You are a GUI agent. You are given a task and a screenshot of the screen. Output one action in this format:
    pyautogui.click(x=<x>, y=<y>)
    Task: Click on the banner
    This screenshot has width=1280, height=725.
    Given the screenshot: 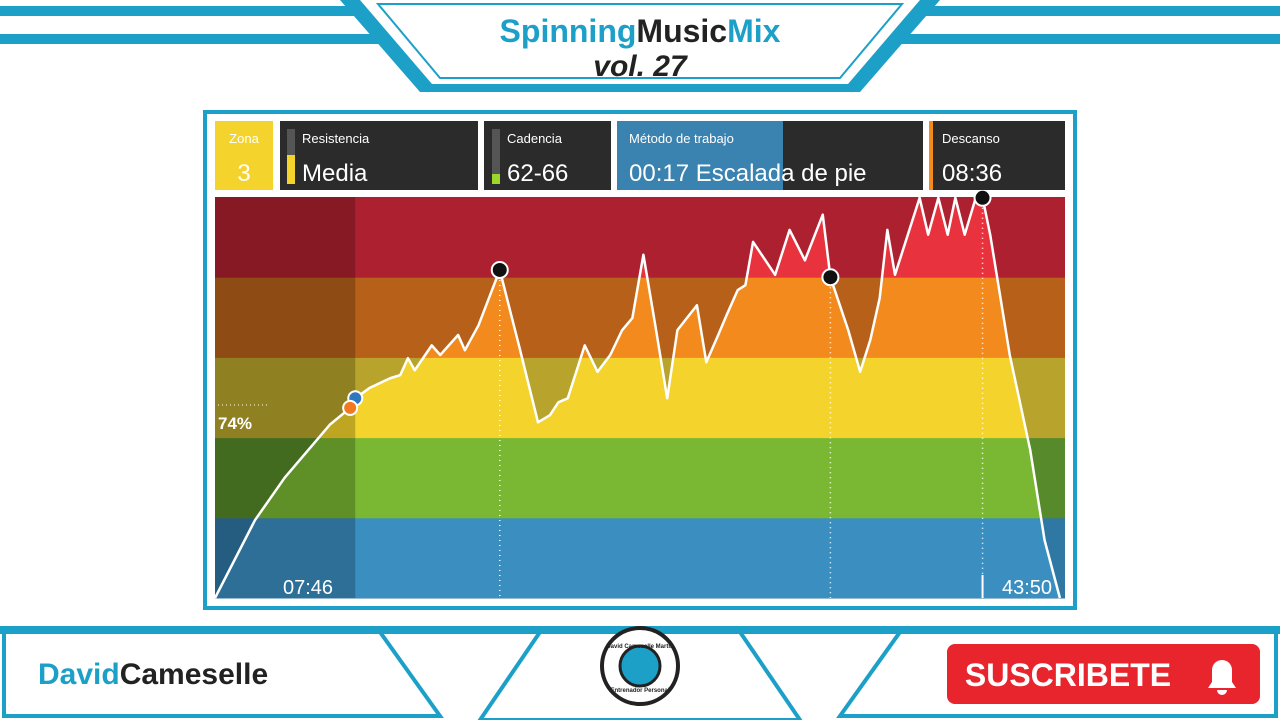 What is the action you would take?
    pyautogui.click(x=640, y=42)
    